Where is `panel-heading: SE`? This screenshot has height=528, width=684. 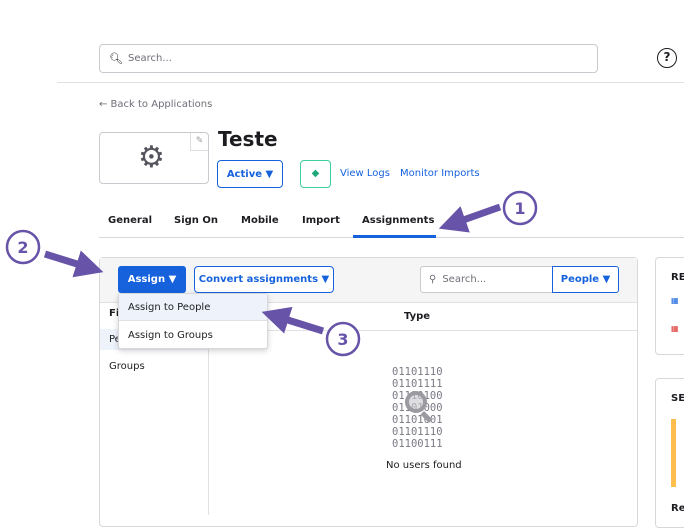 panel-heading: SE is located at coordinates (677, 398).